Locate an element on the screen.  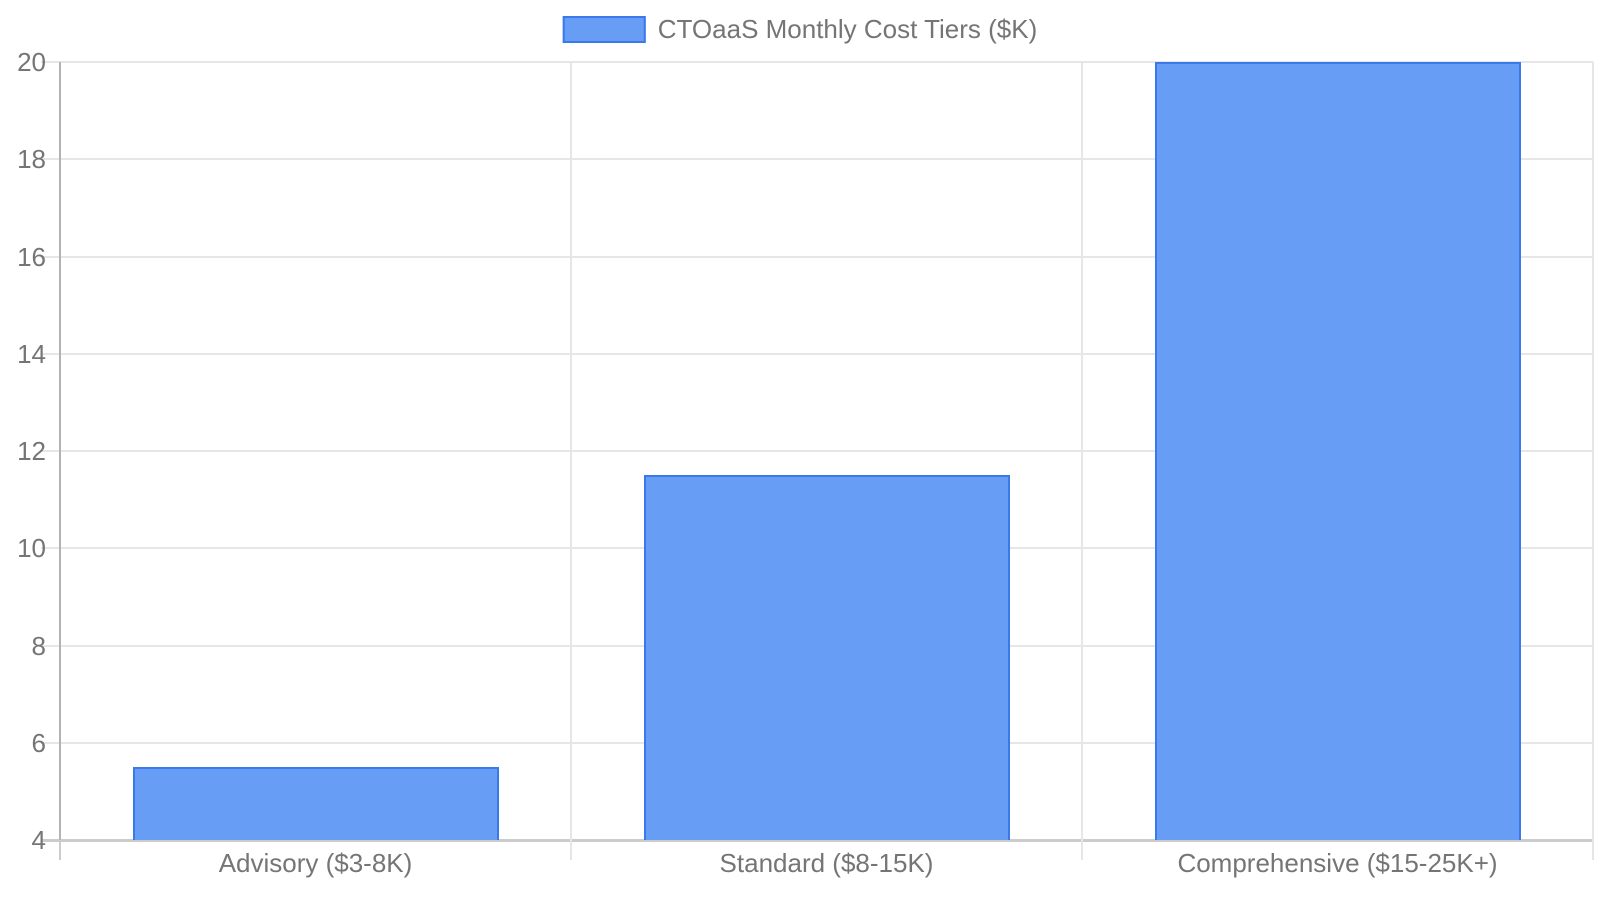
y-axis-tick-label: 14 is located at coordinates (31, 354).